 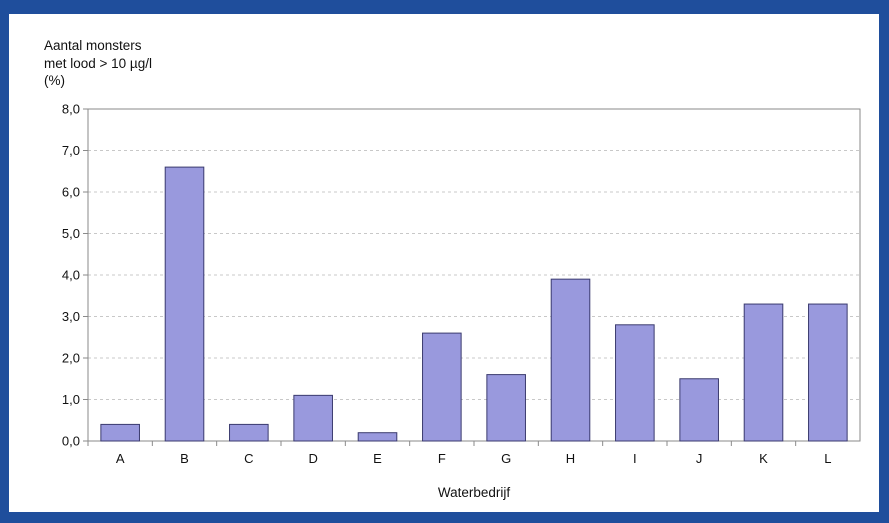 I want to click on bar-D, so click(x=313, y=418).